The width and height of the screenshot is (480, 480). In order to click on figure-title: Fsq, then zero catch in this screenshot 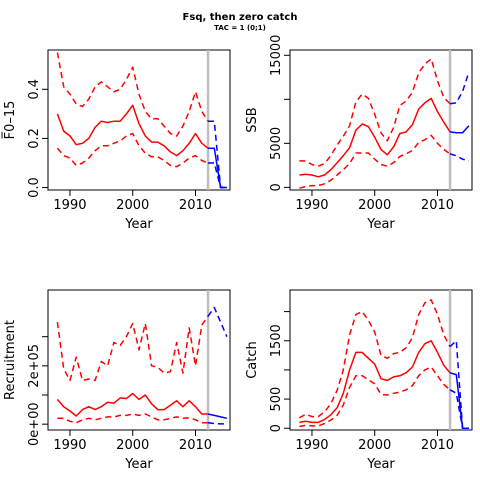, I will do `click(240, 17)`.